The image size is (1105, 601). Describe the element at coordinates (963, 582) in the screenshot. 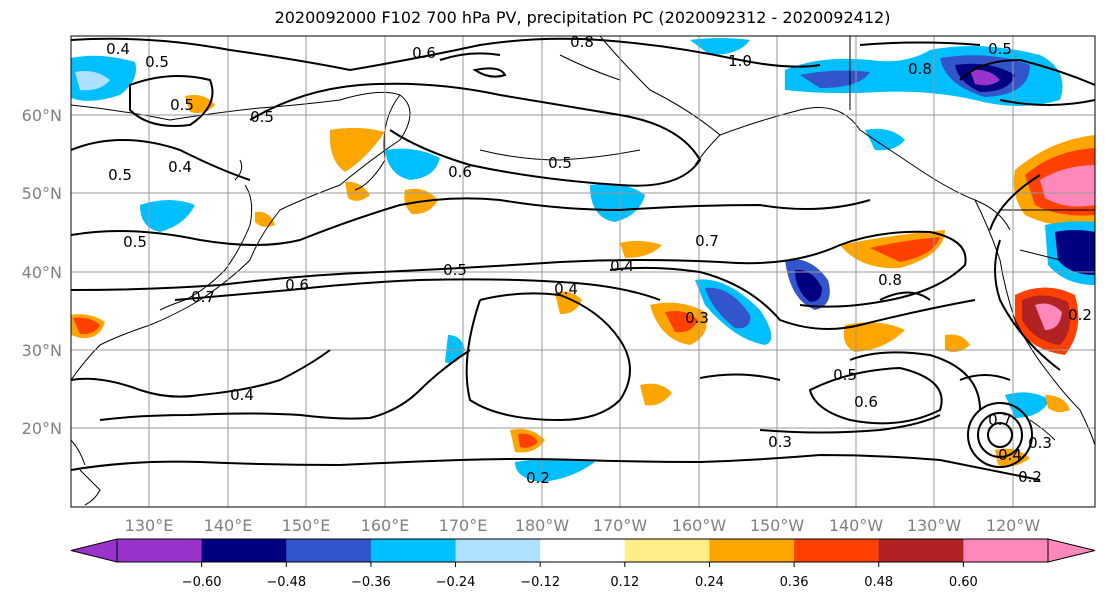

I see `colorbar-tick-label: 0.60` at that location.